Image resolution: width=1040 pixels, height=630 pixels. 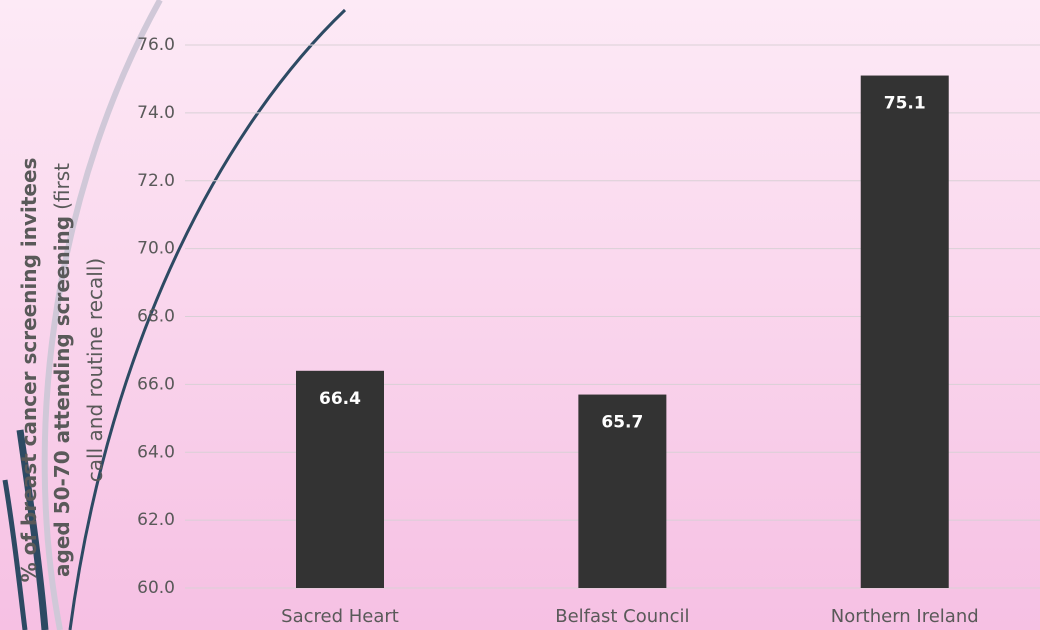 What do you see at coordinates (156, 181) in the screenshot?
I see `y-tick-label: 72.0` at bounding box center [156, 181].